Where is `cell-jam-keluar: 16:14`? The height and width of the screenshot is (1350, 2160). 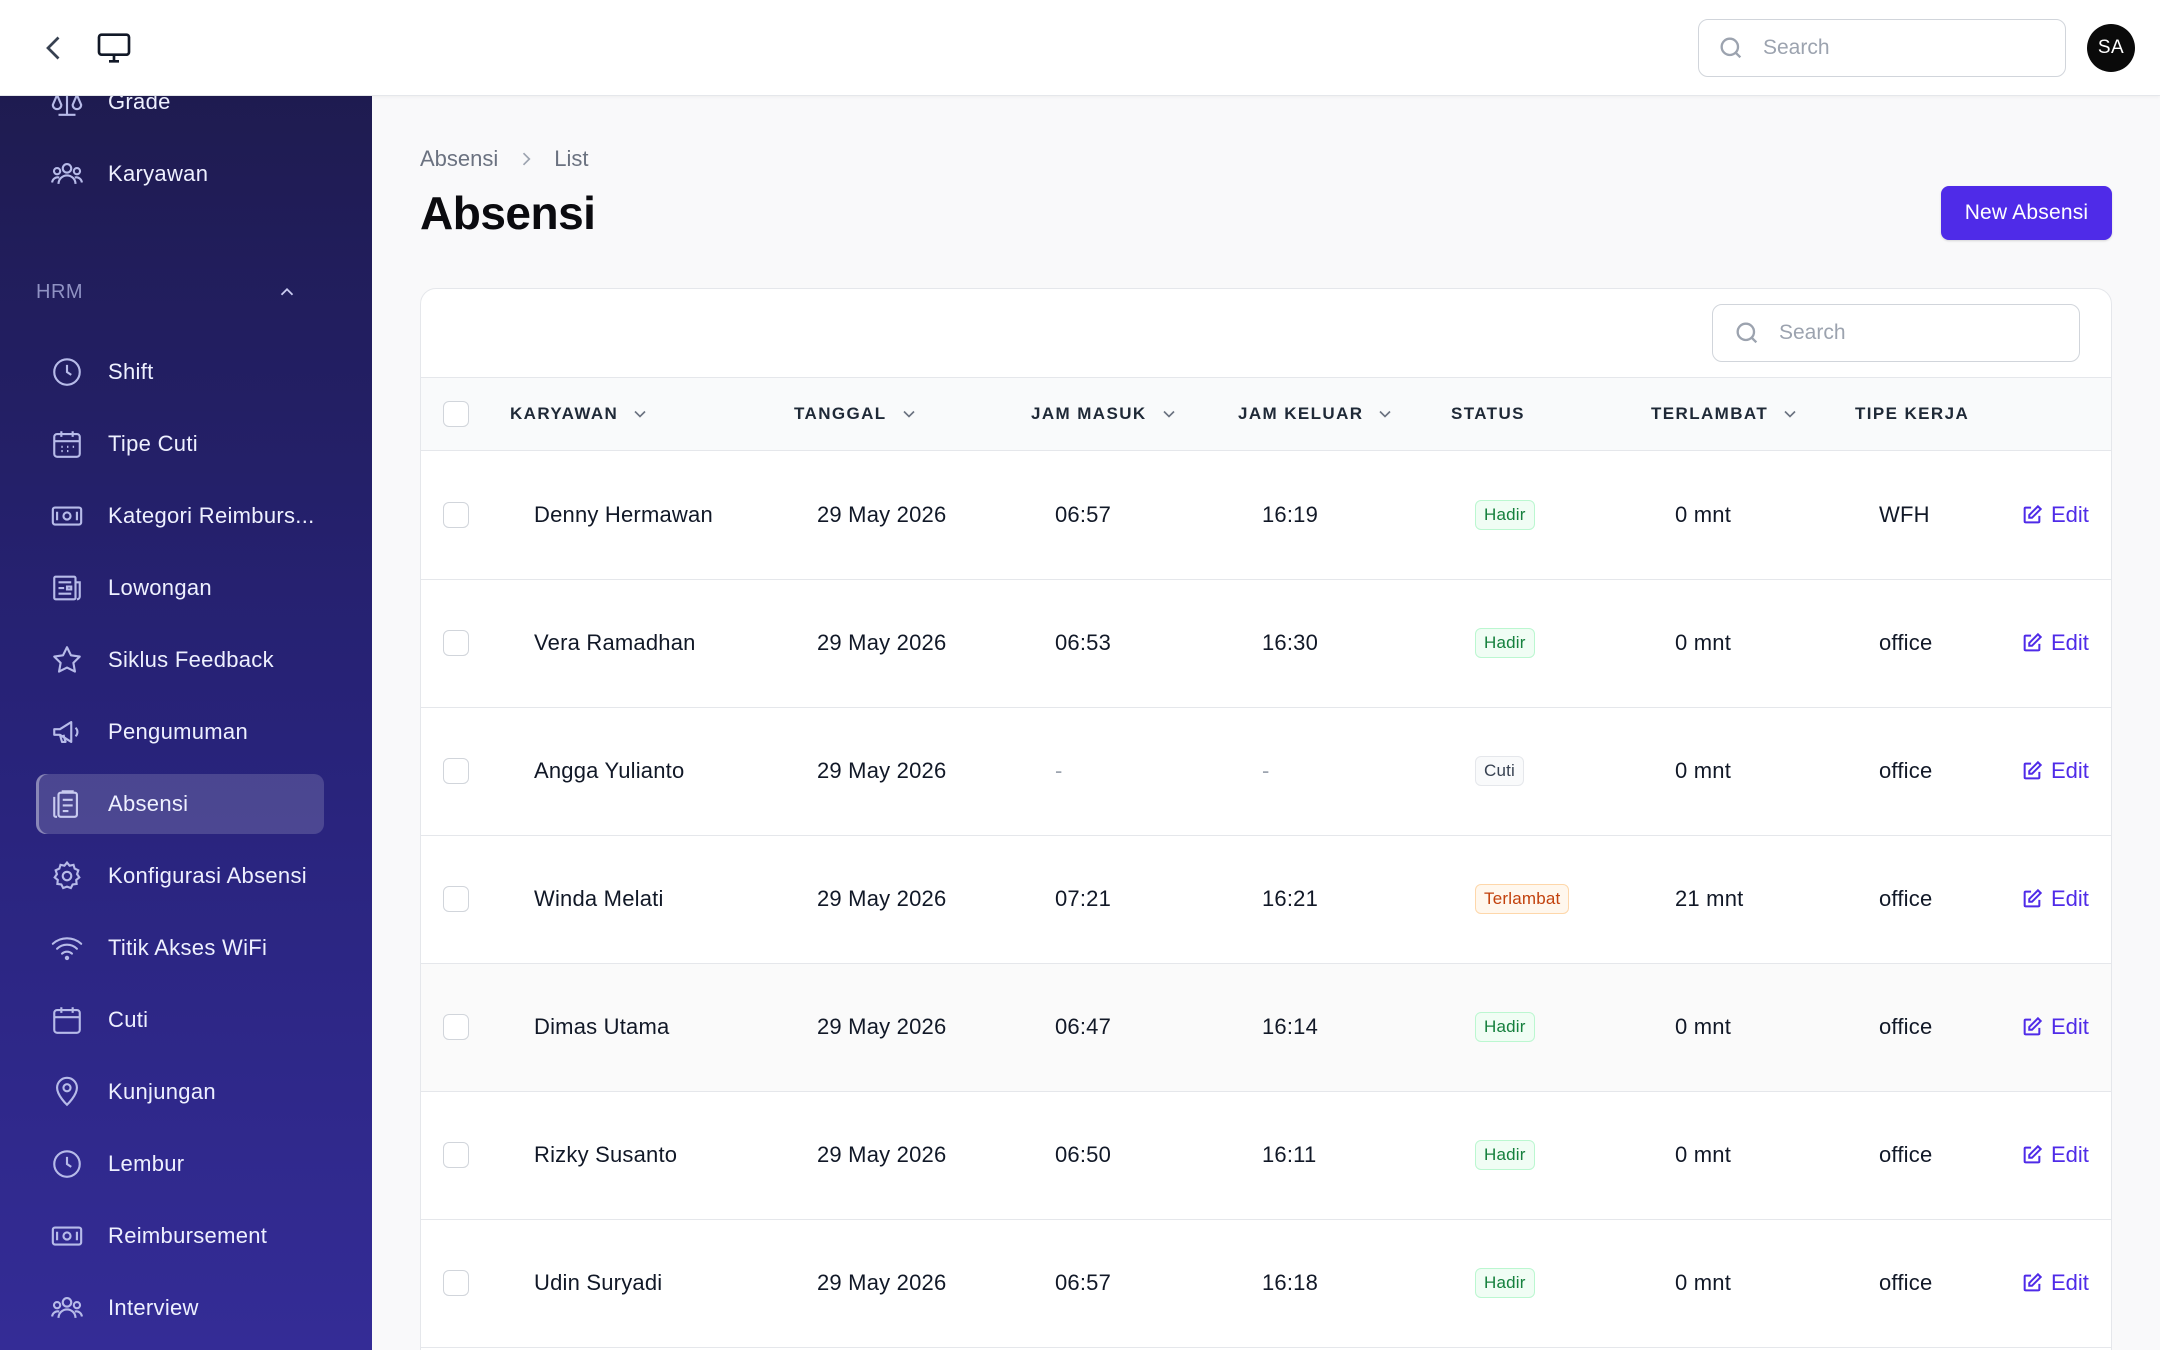
cell-jam-keluar: 16:14 is located at coordinates (1290, 1026).